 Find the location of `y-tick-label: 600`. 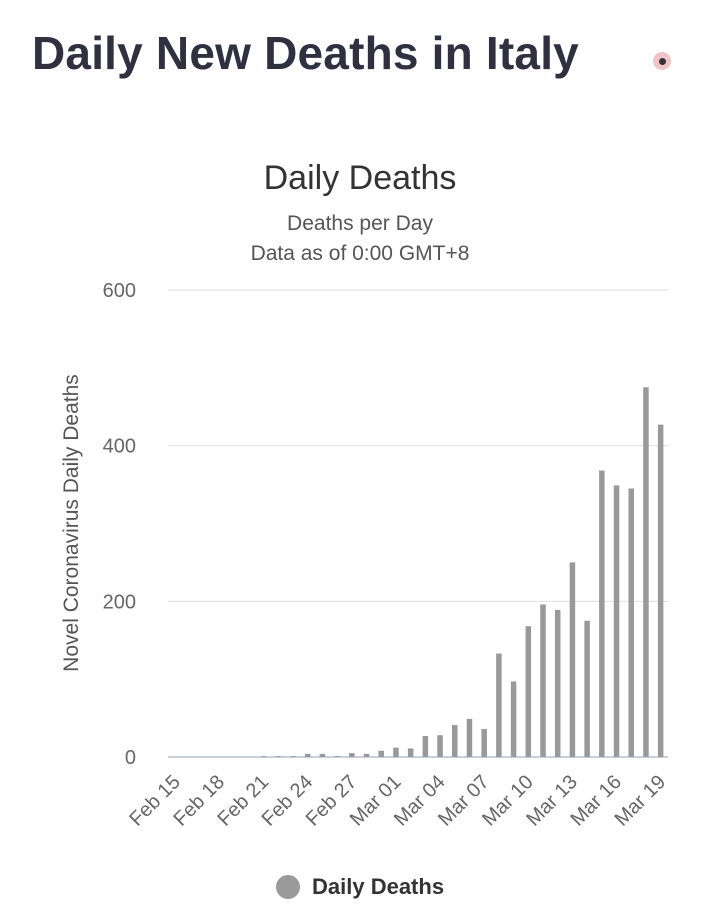

y-tick-label: 600 is located at coordinates (119, 291).